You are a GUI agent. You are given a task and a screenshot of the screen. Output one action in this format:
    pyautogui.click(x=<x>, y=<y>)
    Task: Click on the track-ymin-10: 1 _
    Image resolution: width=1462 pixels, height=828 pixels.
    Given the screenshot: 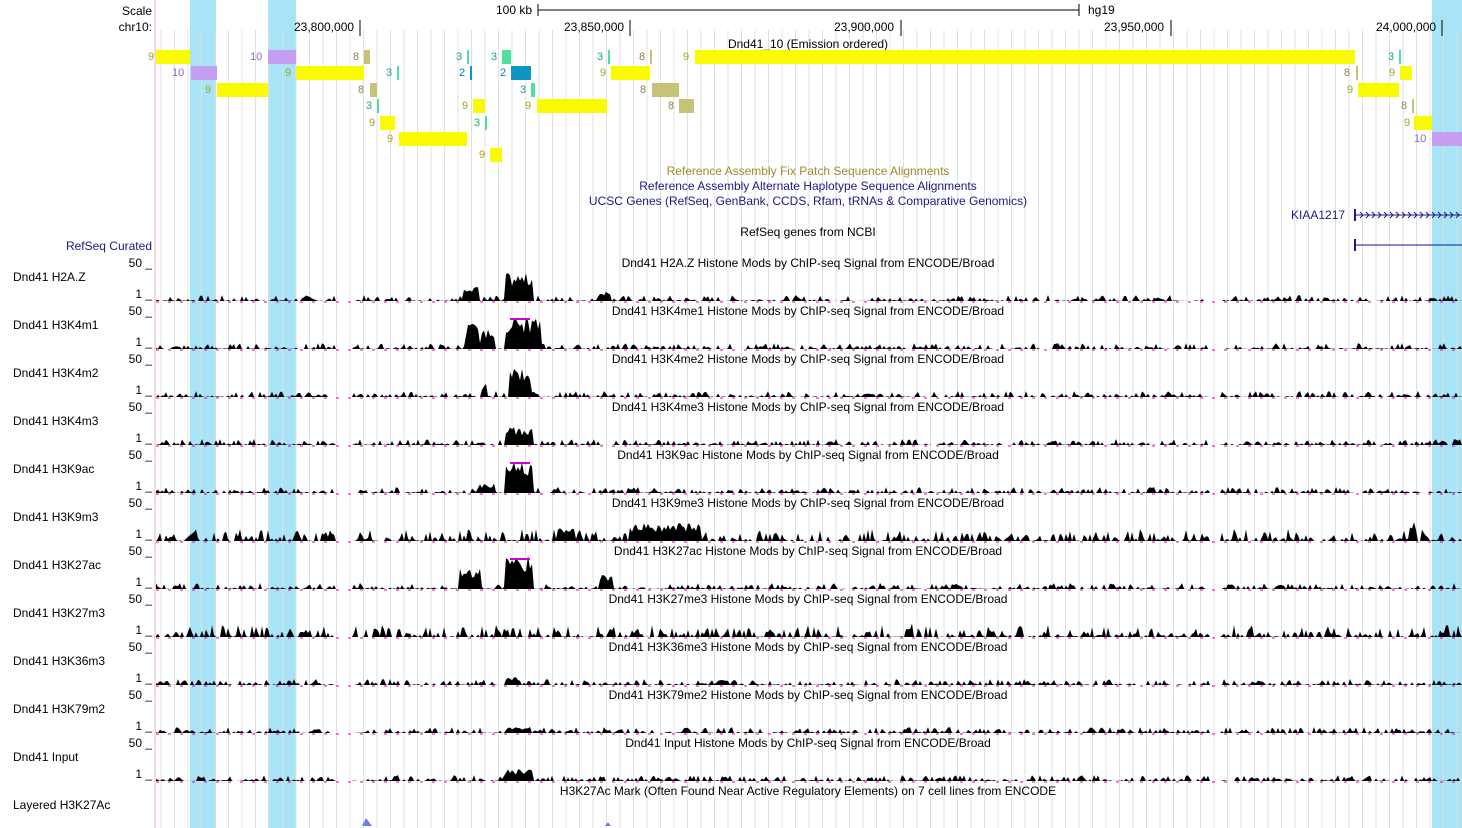 What is the action you would take?
    pyautogui.click(x=143, y=774)
    